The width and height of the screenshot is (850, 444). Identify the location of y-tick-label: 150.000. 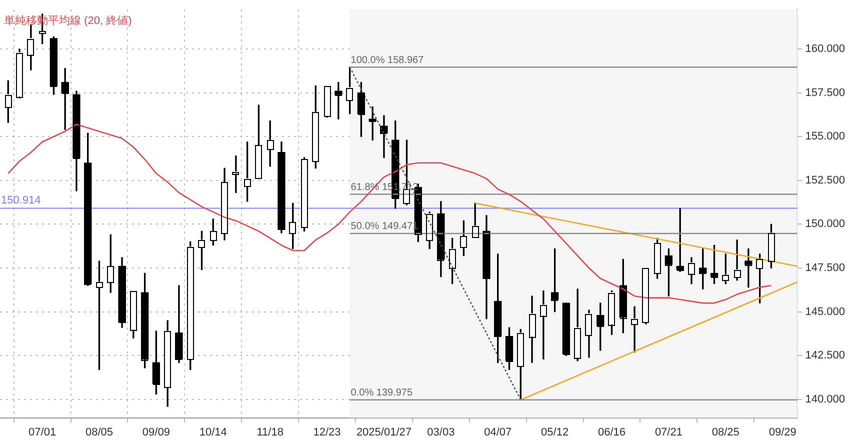
(825, 224).